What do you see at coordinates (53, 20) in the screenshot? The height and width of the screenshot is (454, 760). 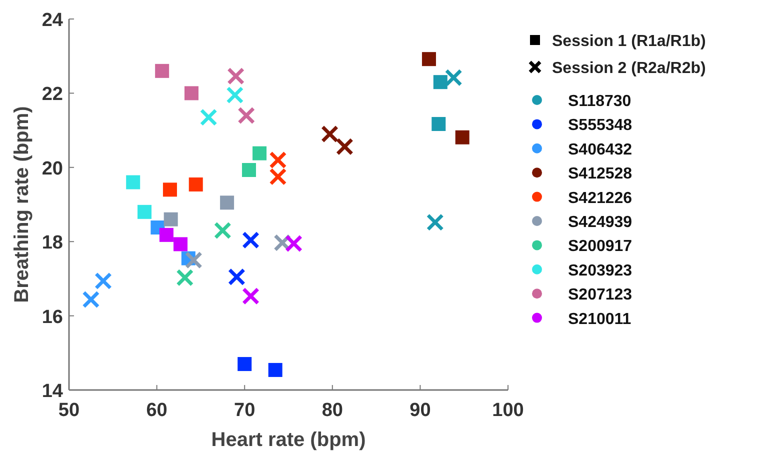 I see `y-tick-label: 24` at bounding box center [53, 20].